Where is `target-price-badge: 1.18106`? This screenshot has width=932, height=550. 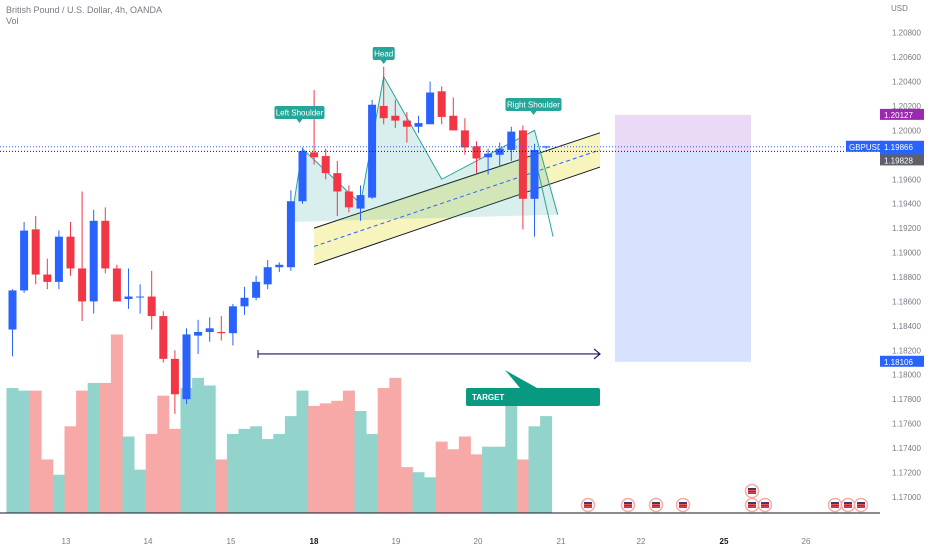 target-price-badge: 1.18106 is located at coordinates (902, 361).